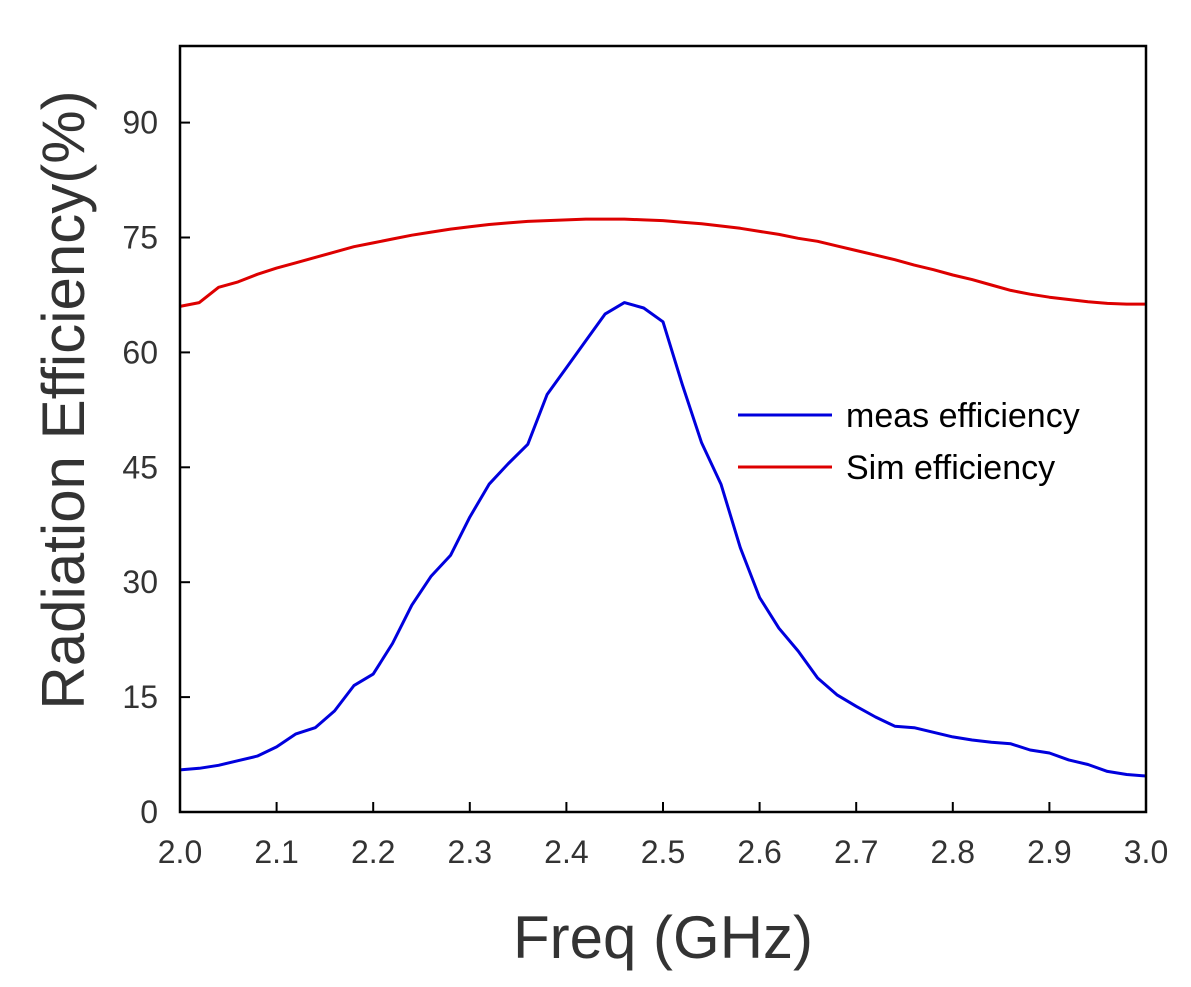  I want to click on x-tick-label: 2.0, so click(180, 852).